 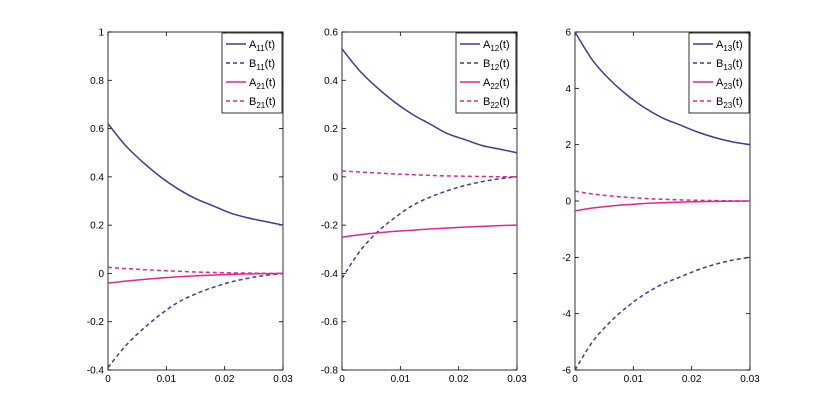 I want to click on y-tick-label: -4, so click(x=566, y=314).